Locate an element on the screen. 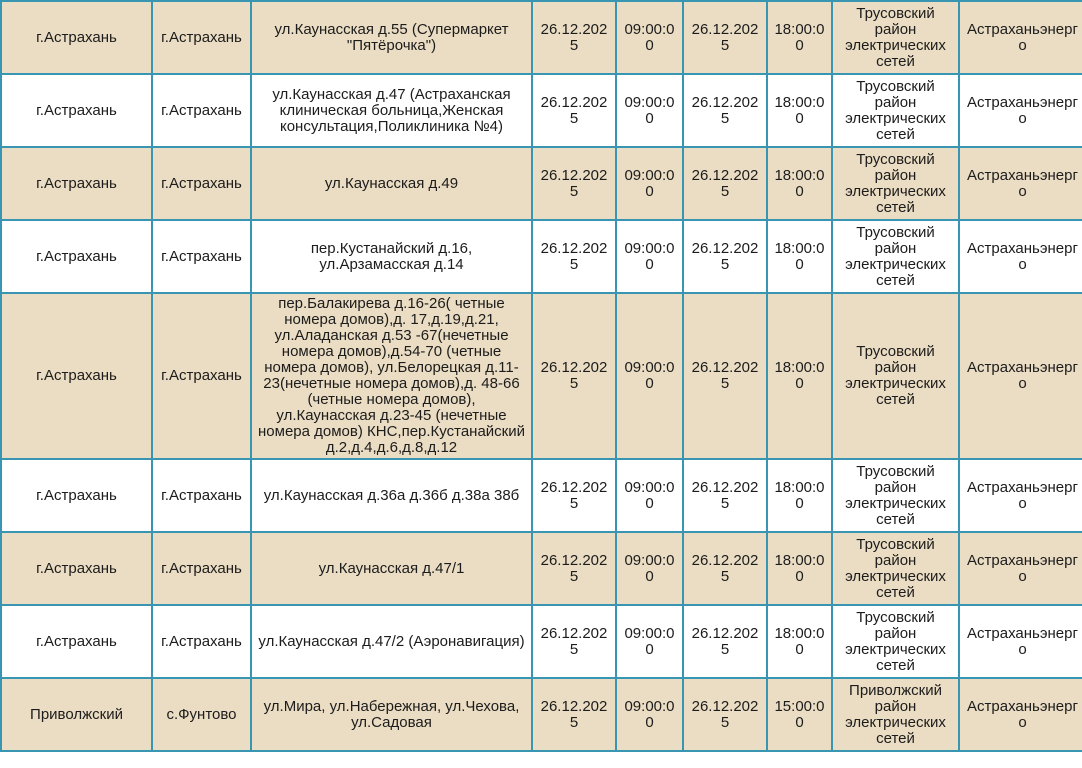  cell-address: ул.Каунасская д.36а д.36б д.38а 38б is located at coordinates (391, 495).